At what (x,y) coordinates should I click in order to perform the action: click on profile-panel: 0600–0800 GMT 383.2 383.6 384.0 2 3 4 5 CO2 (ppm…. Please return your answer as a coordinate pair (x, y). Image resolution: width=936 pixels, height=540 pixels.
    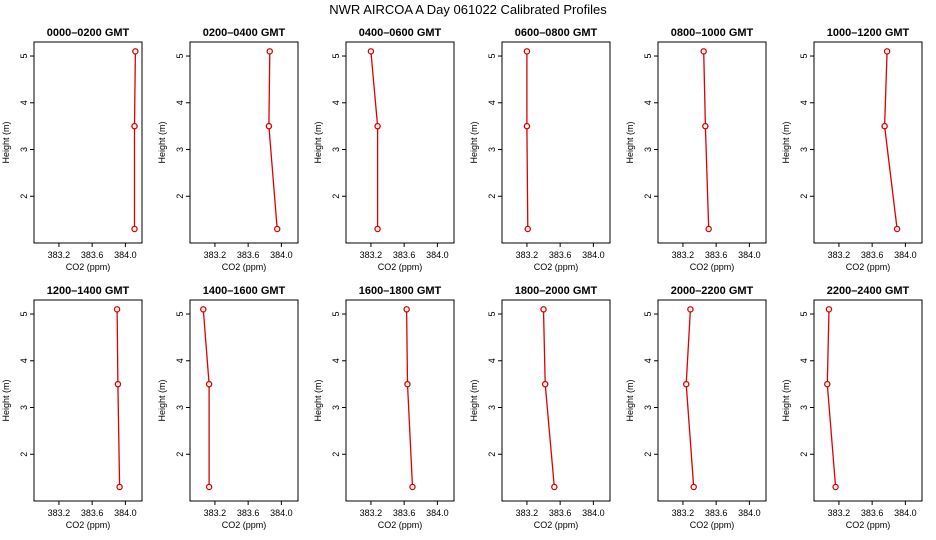
    Looking at the image, I should click on (540, 149).